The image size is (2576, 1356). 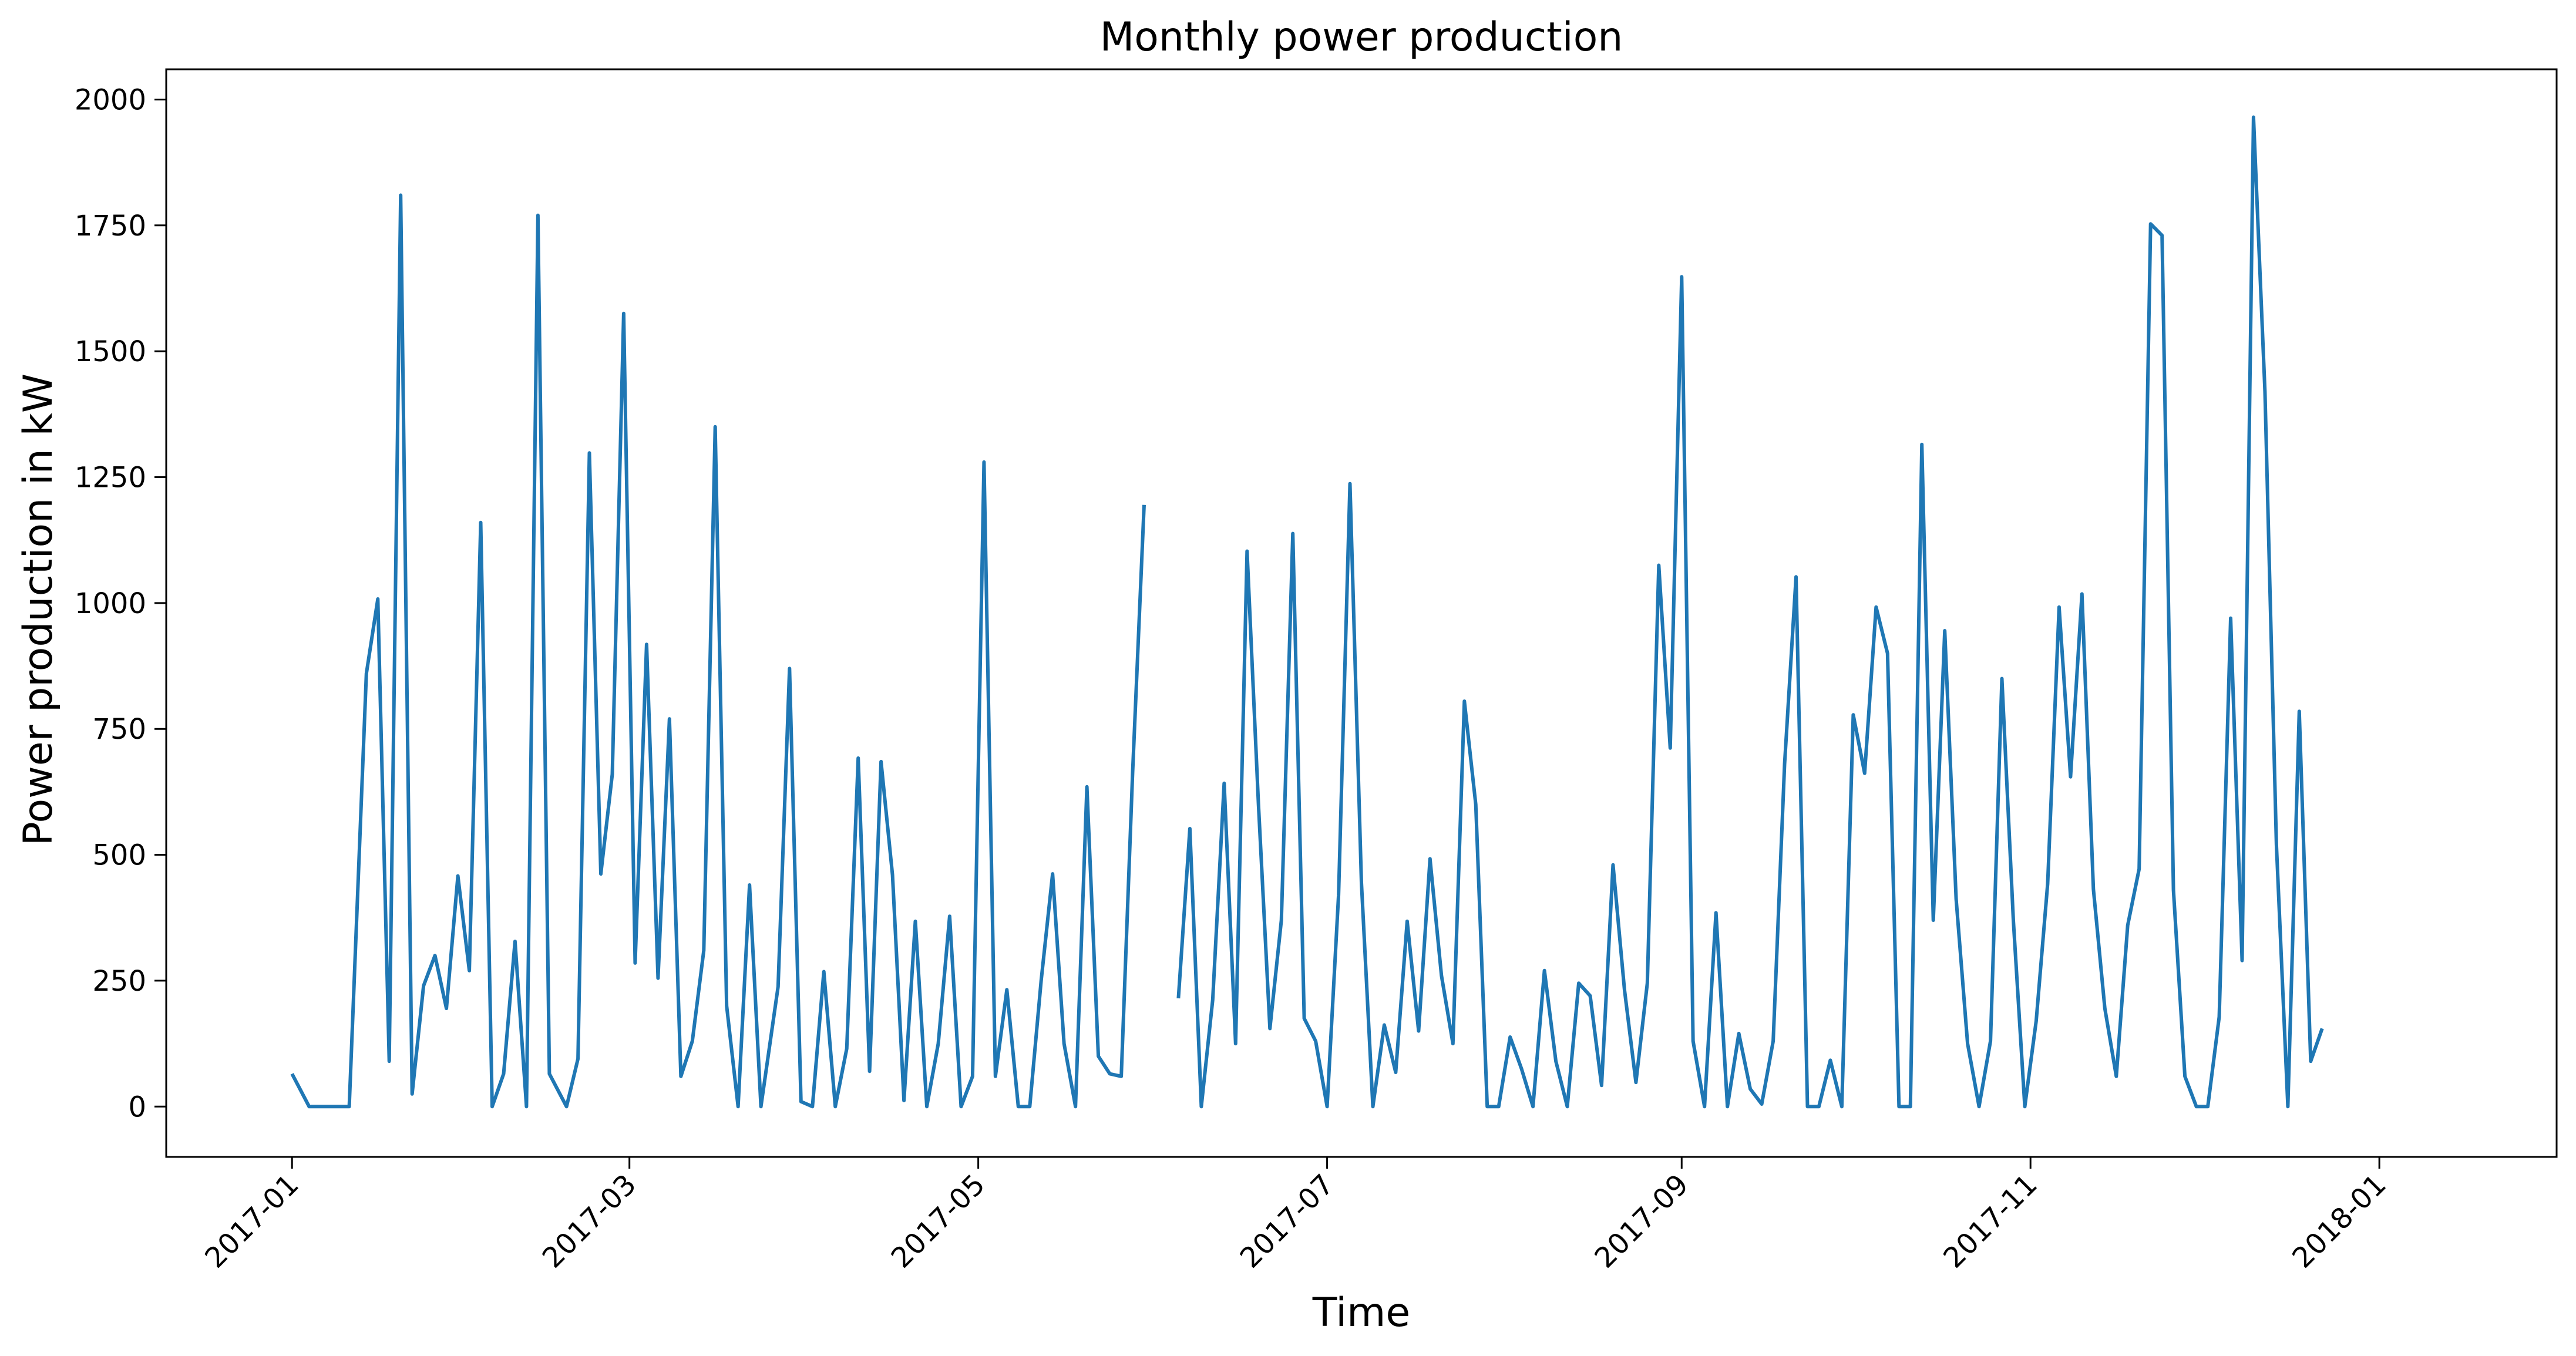 I want to click on x-axis-label: Time, so click(x=1361, y=1313).